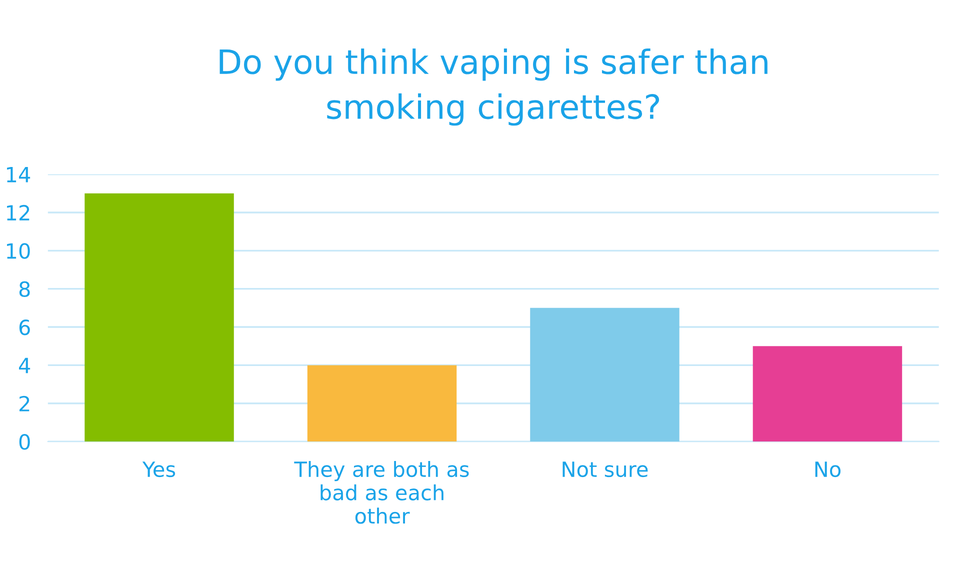 This screenshot has height=581, width=958. Describe the element at coordinates (24, 366) in the screenshot. I see `y-tick-label: 4` at that location.